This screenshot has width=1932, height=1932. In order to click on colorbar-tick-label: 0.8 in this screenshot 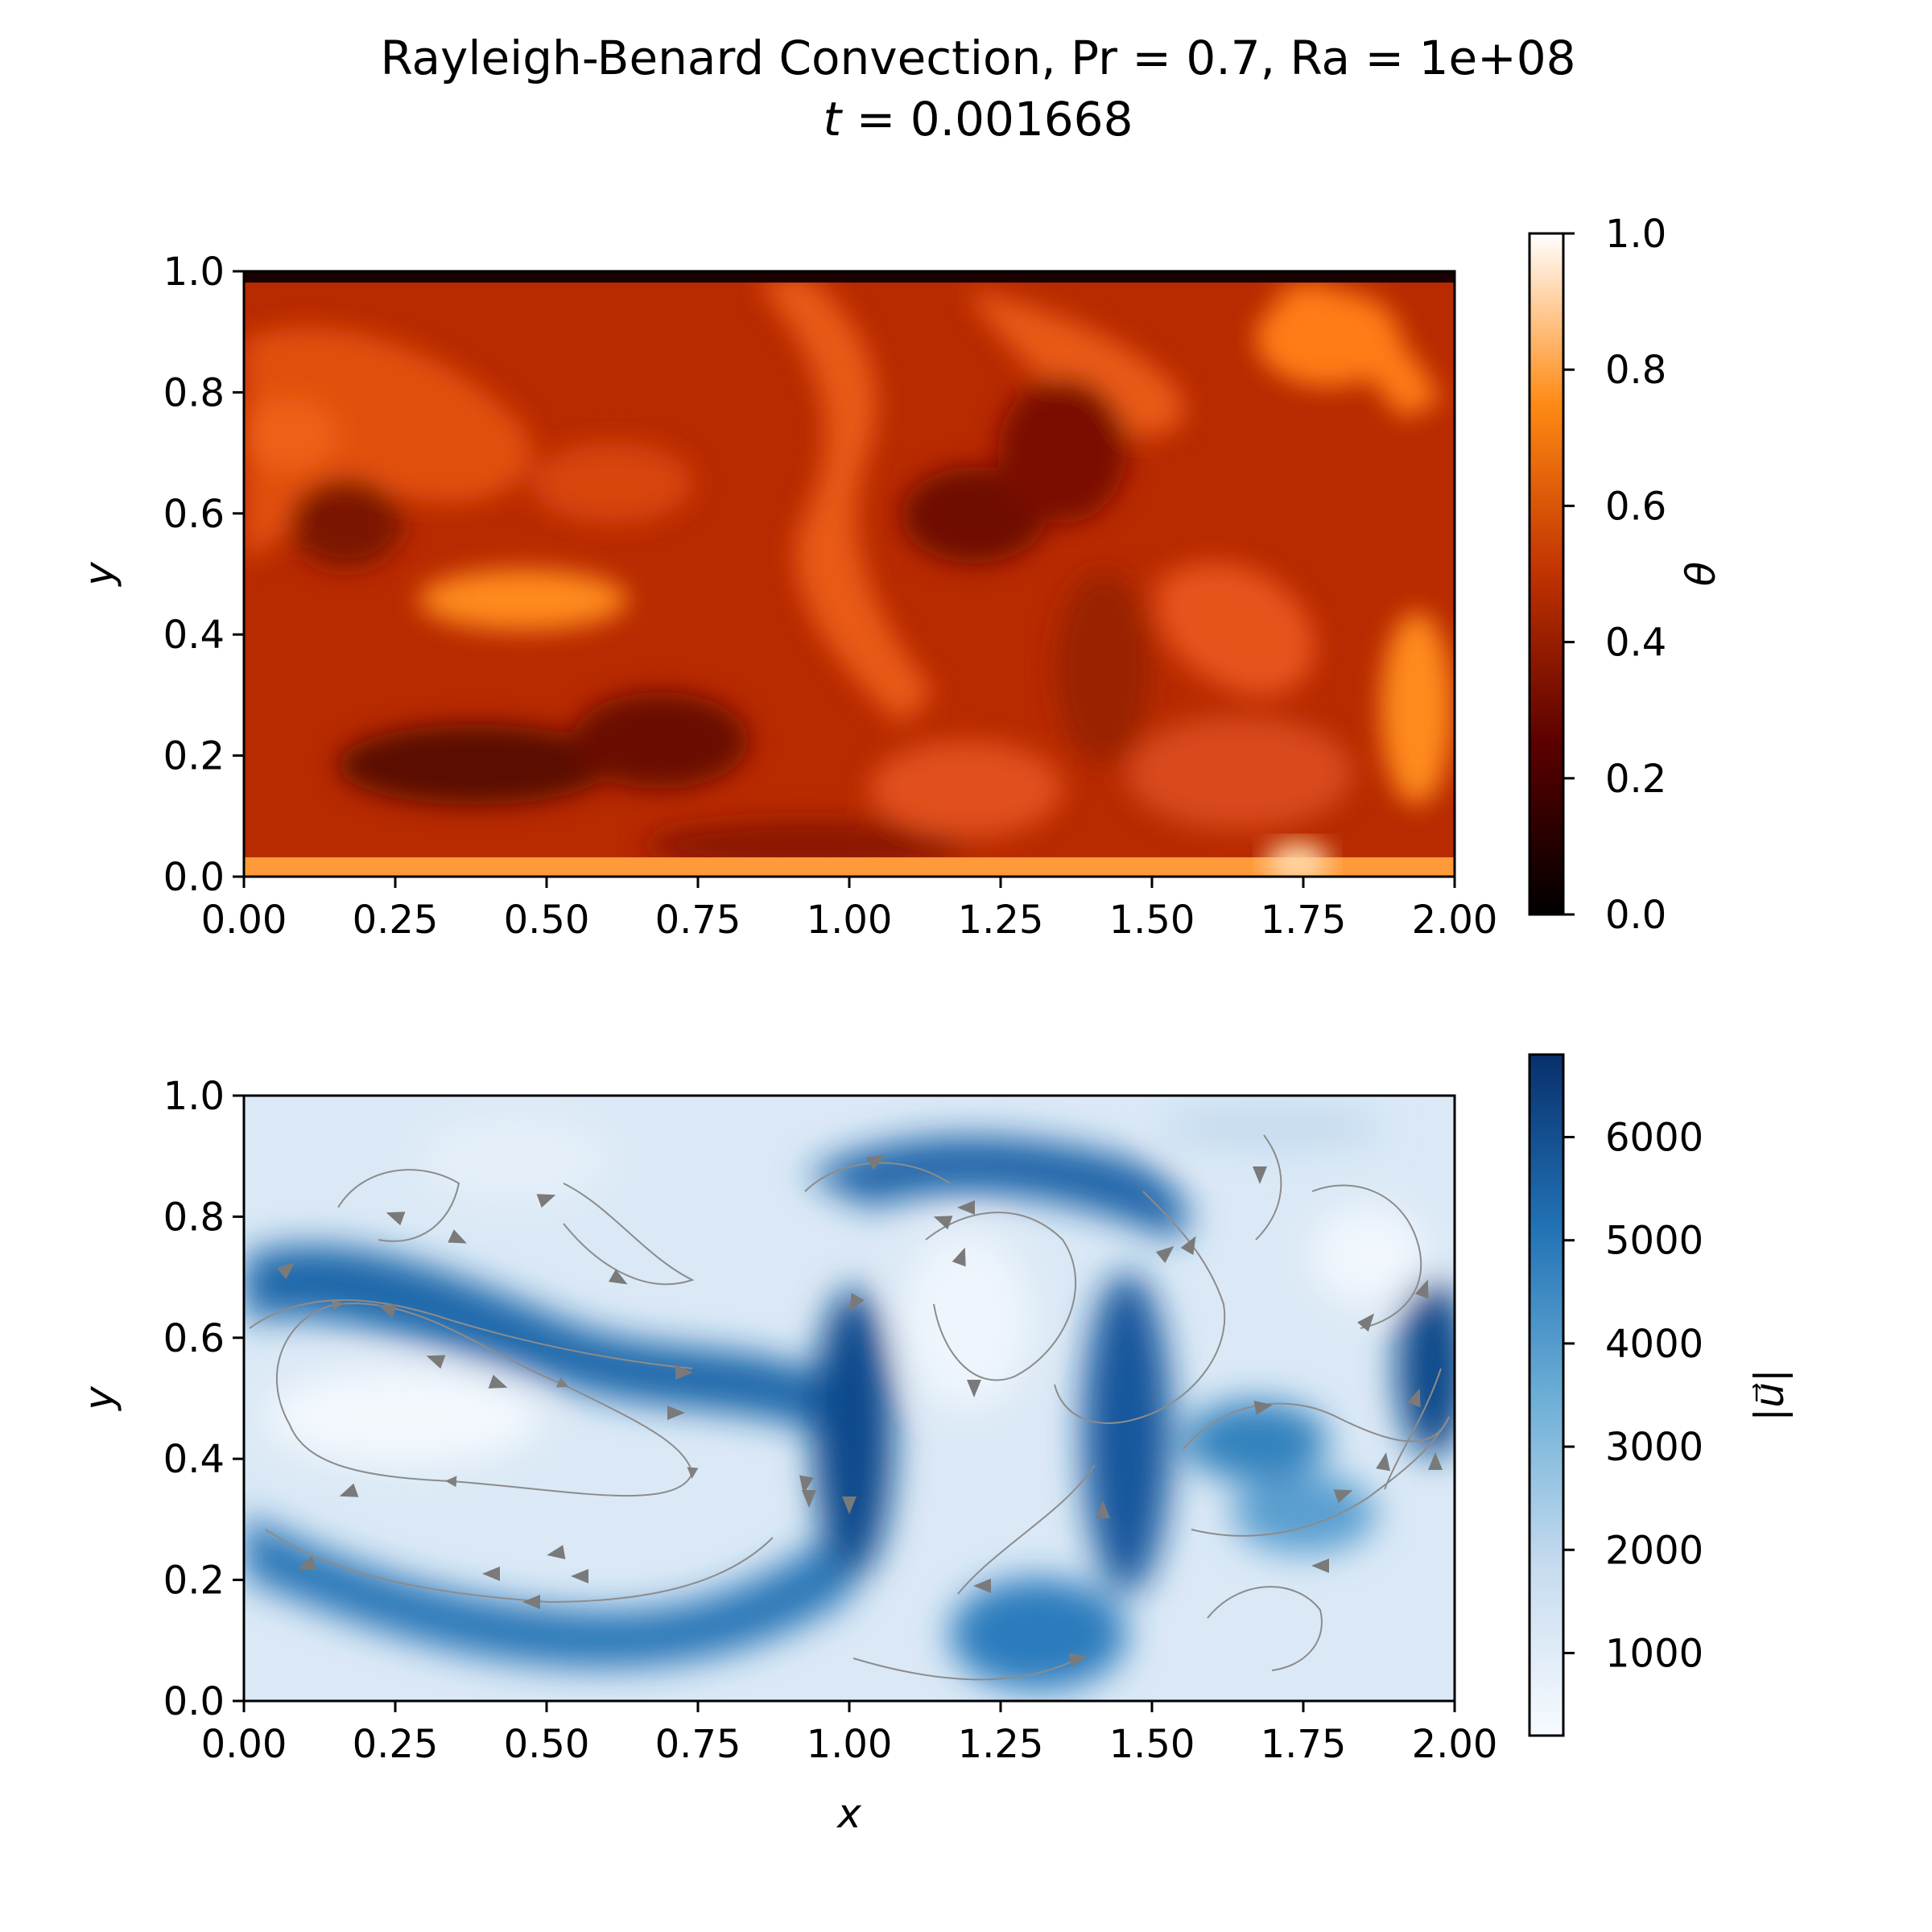, I will do `click(1635, 370)`.